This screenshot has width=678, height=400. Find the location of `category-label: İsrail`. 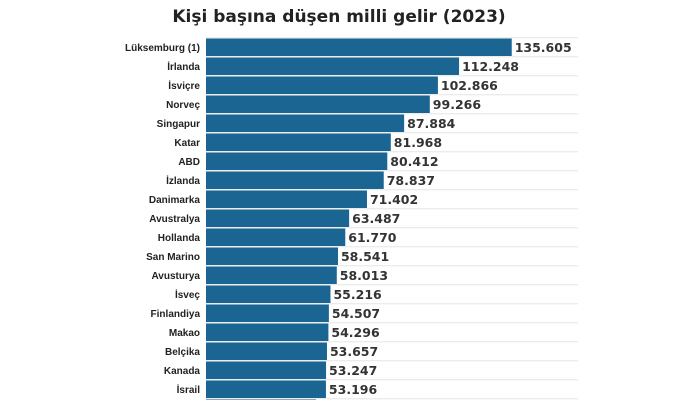

category-label: İsrail is located at coordinates (189, 389).